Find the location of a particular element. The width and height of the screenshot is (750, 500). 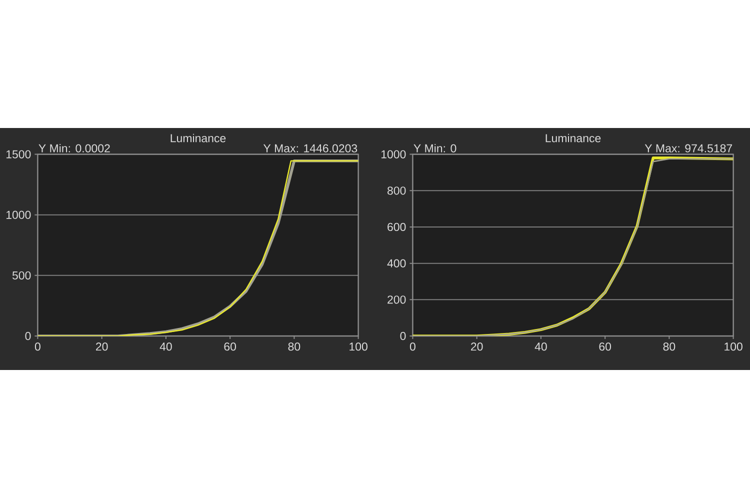

text: Y Max: 1446.0203 is located at coordinates (310, 148).